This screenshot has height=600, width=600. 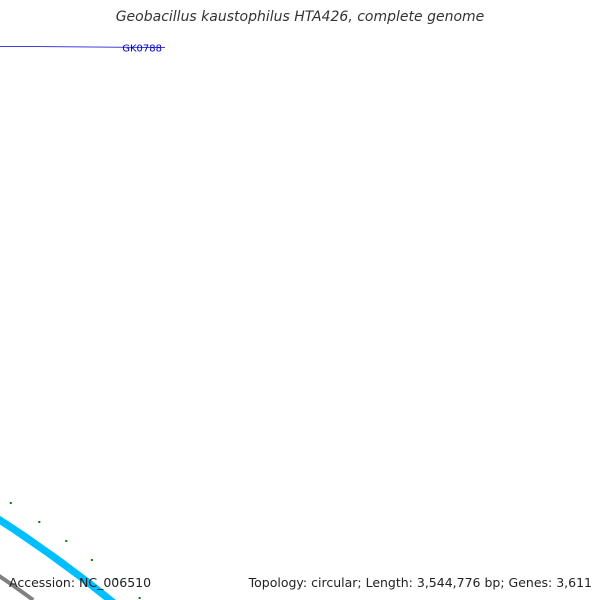 I want to click on backbone-line, so click(x=17, y=587).